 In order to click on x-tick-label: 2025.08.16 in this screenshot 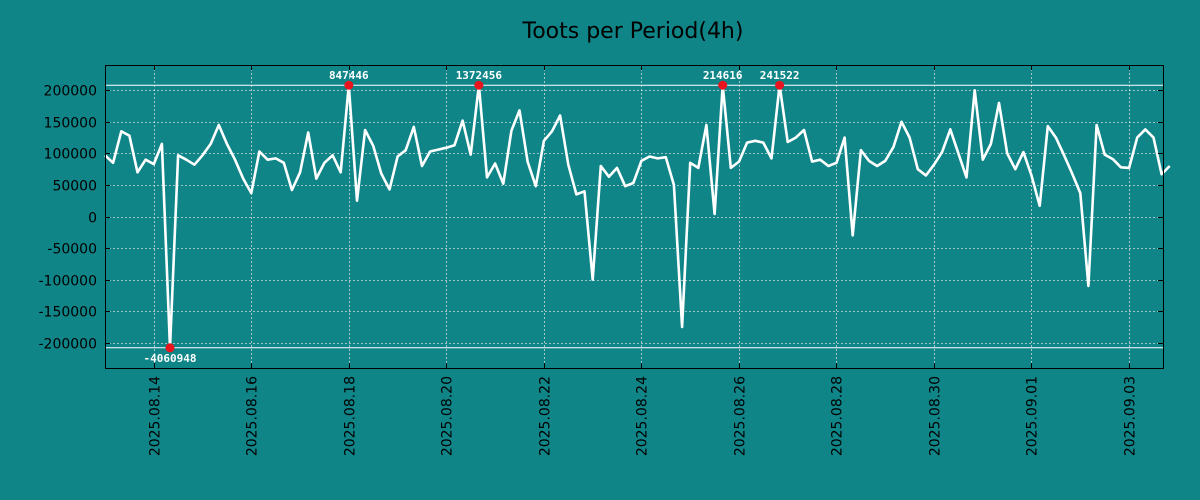, I will do `click(253, 416)`.